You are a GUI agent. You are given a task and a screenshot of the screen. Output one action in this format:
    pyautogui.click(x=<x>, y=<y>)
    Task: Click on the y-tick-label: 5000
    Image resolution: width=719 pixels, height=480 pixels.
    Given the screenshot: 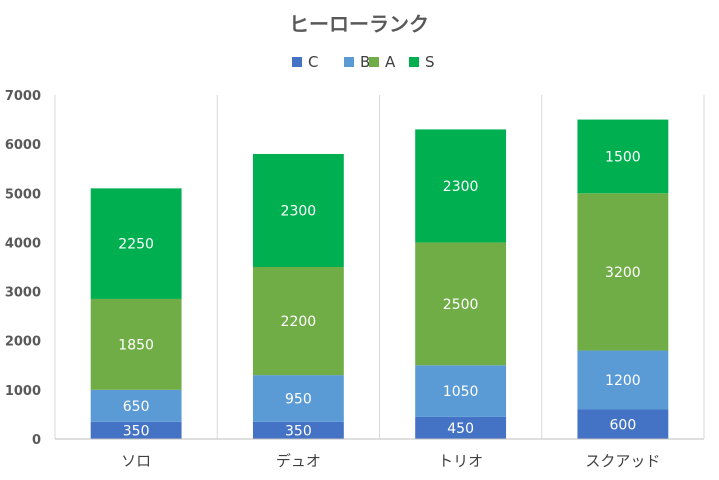 What is the action you would take?
    pyautogui.click(x=23, y=194)
    